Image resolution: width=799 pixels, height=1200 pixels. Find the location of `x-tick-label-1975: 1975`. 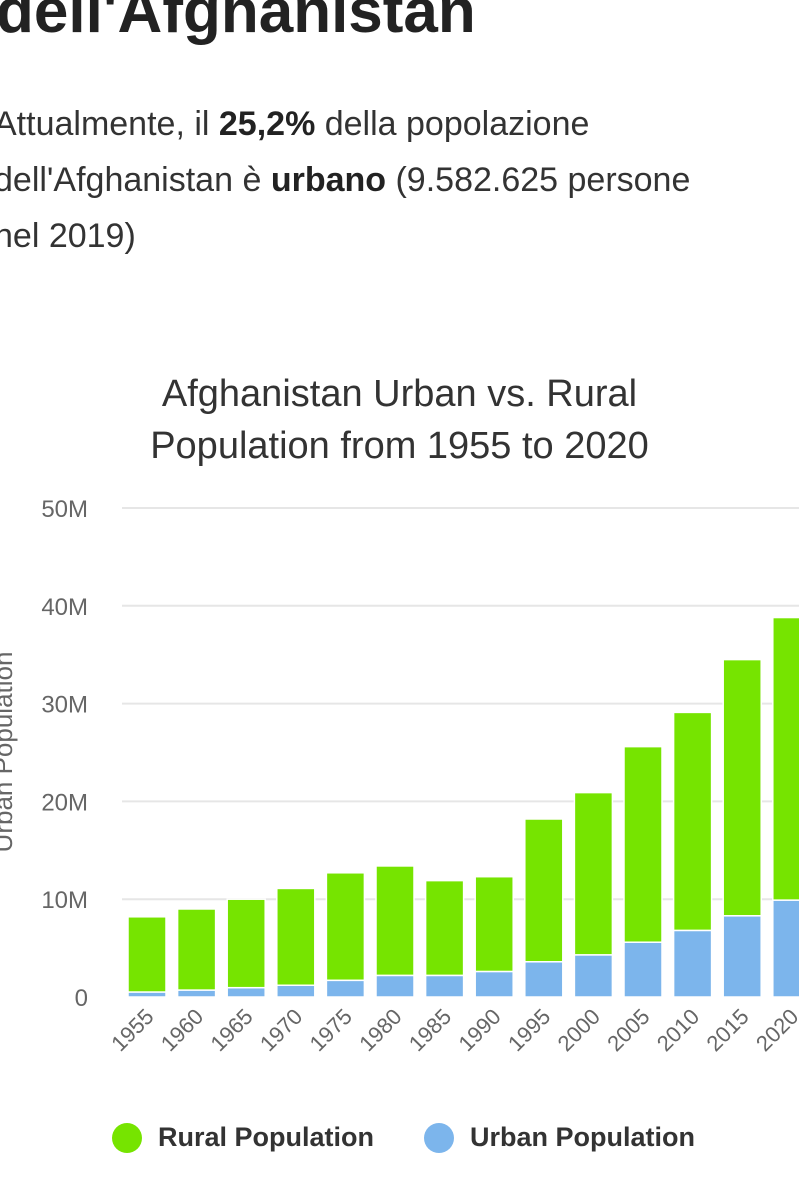

x-tick-label-1975: 1975 is located at coordinates (331, 1030).